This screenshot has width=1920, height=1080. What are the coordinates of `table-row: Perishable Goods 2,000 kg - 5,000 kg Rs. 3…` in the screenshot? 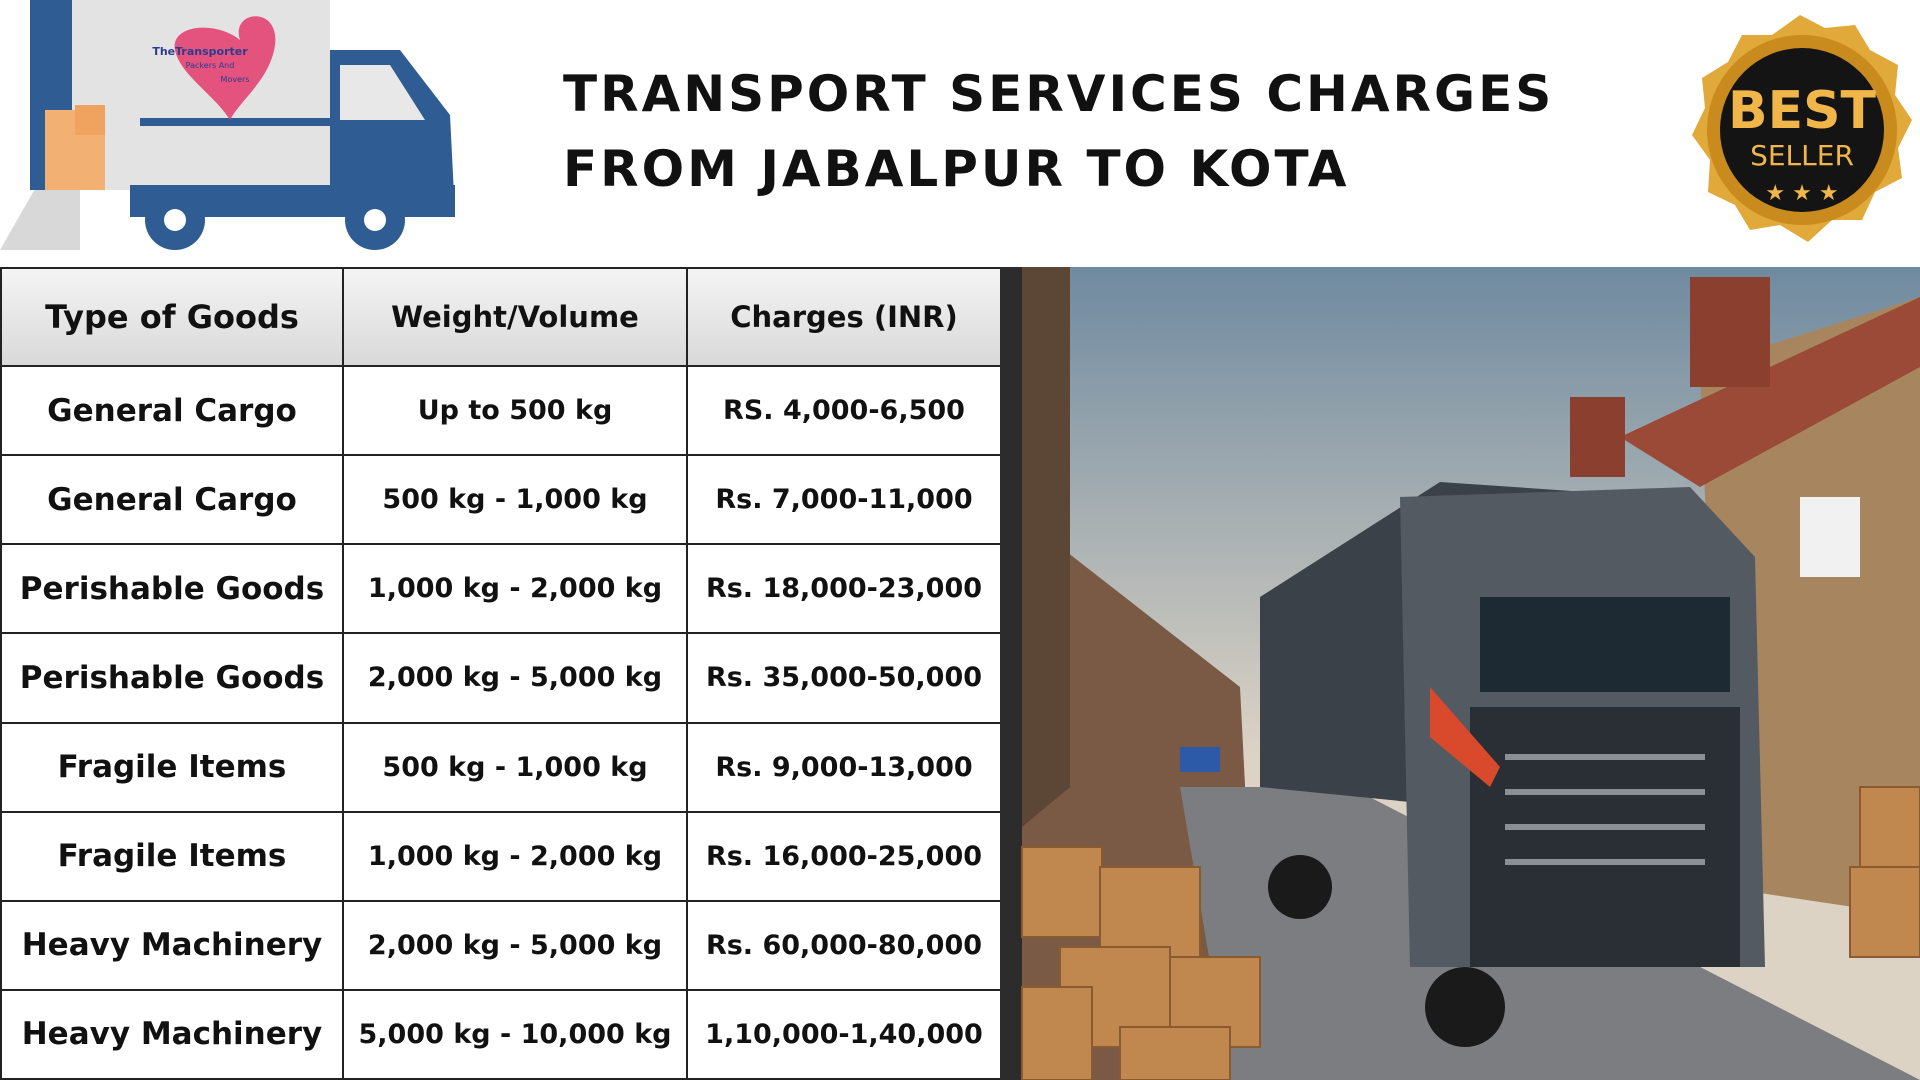 It's located at (501, 678).